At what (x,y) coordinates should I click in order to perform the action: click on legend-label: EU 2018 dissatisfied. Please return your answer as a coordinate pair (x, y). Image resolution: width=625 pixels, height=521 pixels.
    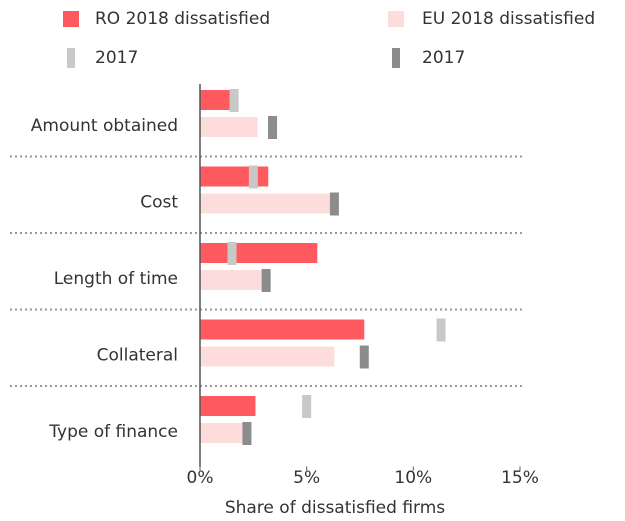
    Looking at the image, I should click on (508, 19).